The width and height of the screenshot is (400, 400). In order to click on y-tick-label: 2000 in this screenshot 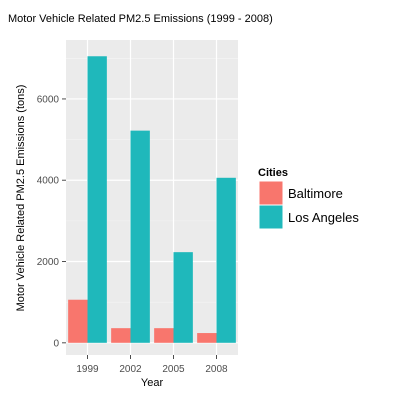, I will do `click(48, 262)`.